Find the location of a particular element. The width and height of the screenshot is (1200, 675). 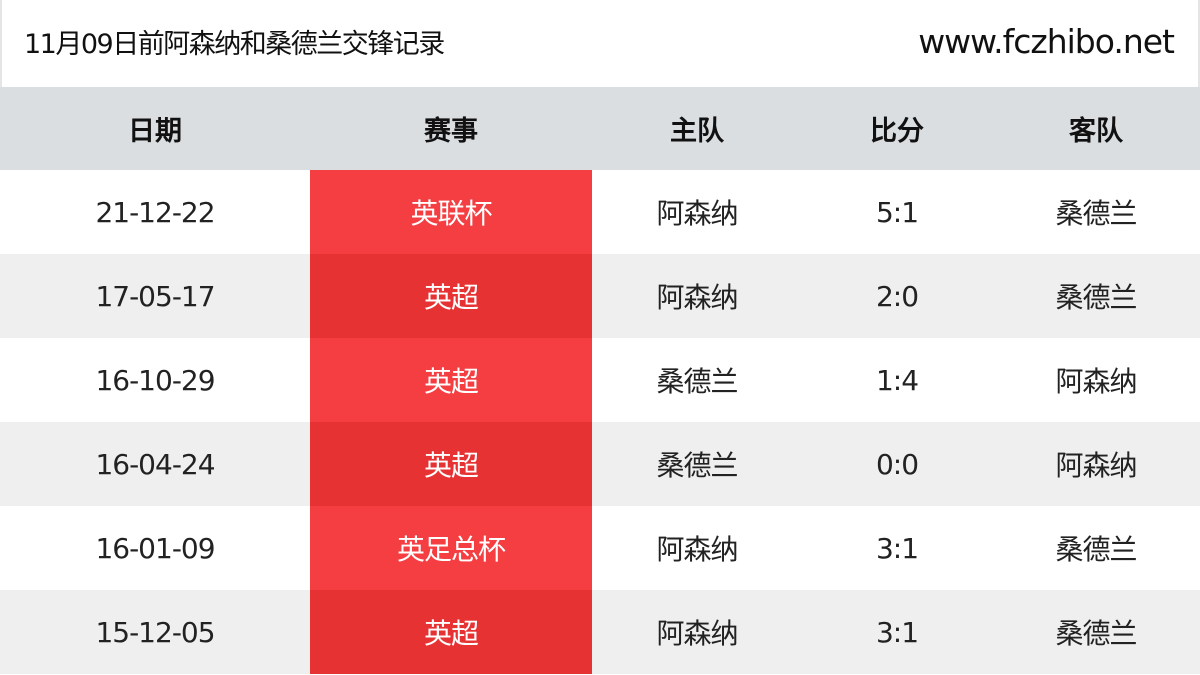

competition-cell: 英足总杯 is located at coordinates (451, 548).